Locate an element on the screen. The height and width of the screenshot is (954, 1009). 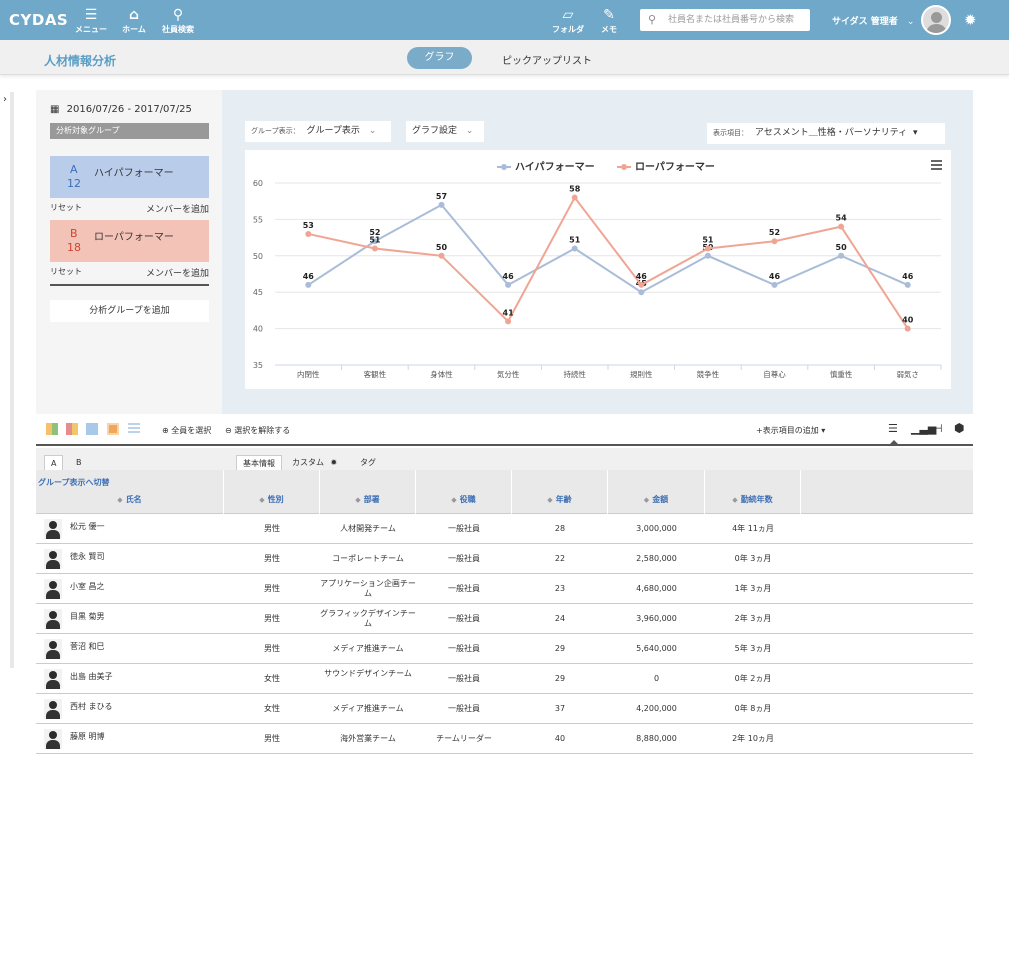
data-label: 57 is located at coordinates (441, 196).